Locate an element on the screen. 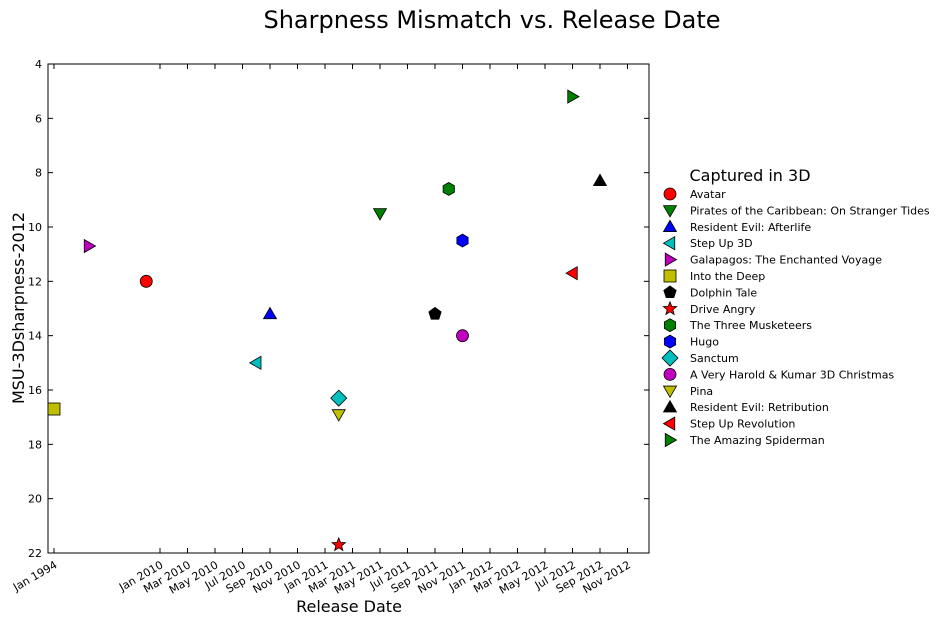 The height and width of the screenshot is (621, 950). legend-entry: The Amazing Spiderman is located at coordinates (757, 440).